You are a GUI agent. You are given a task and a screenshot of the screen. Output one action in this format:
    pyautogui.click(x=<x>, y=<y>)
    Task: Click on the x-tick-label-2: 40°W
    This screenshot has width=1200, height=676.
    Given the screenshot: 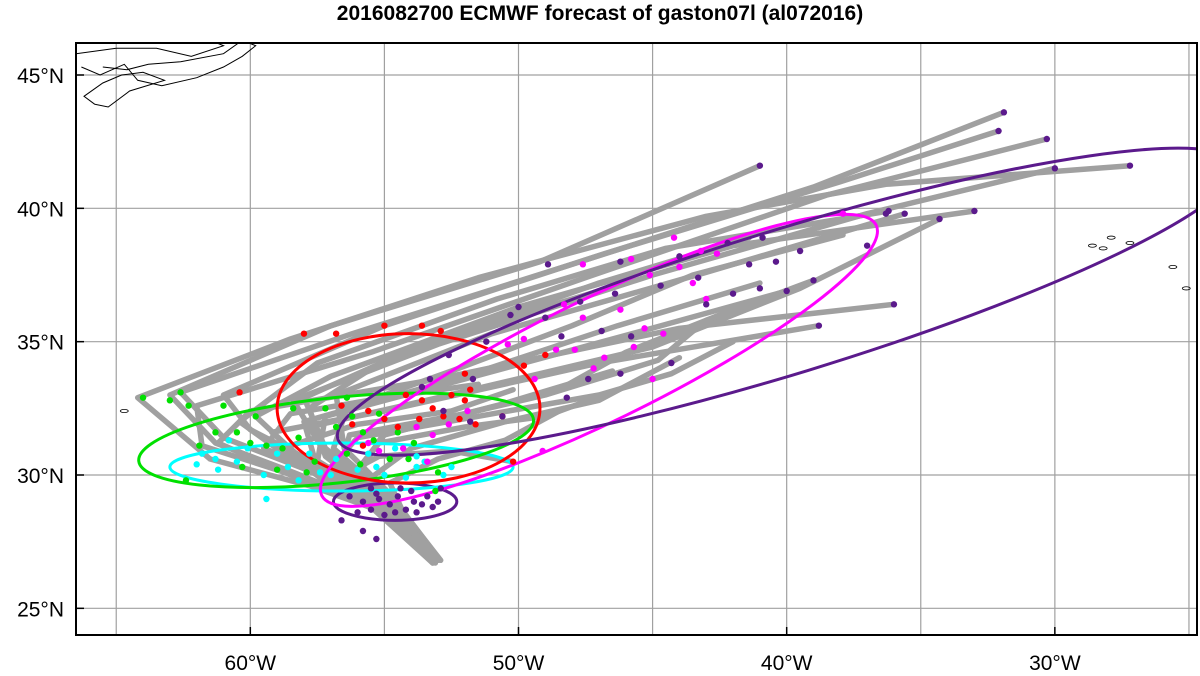 What is the action you would take?
    pyautogui.click(x=787, y=663)
    